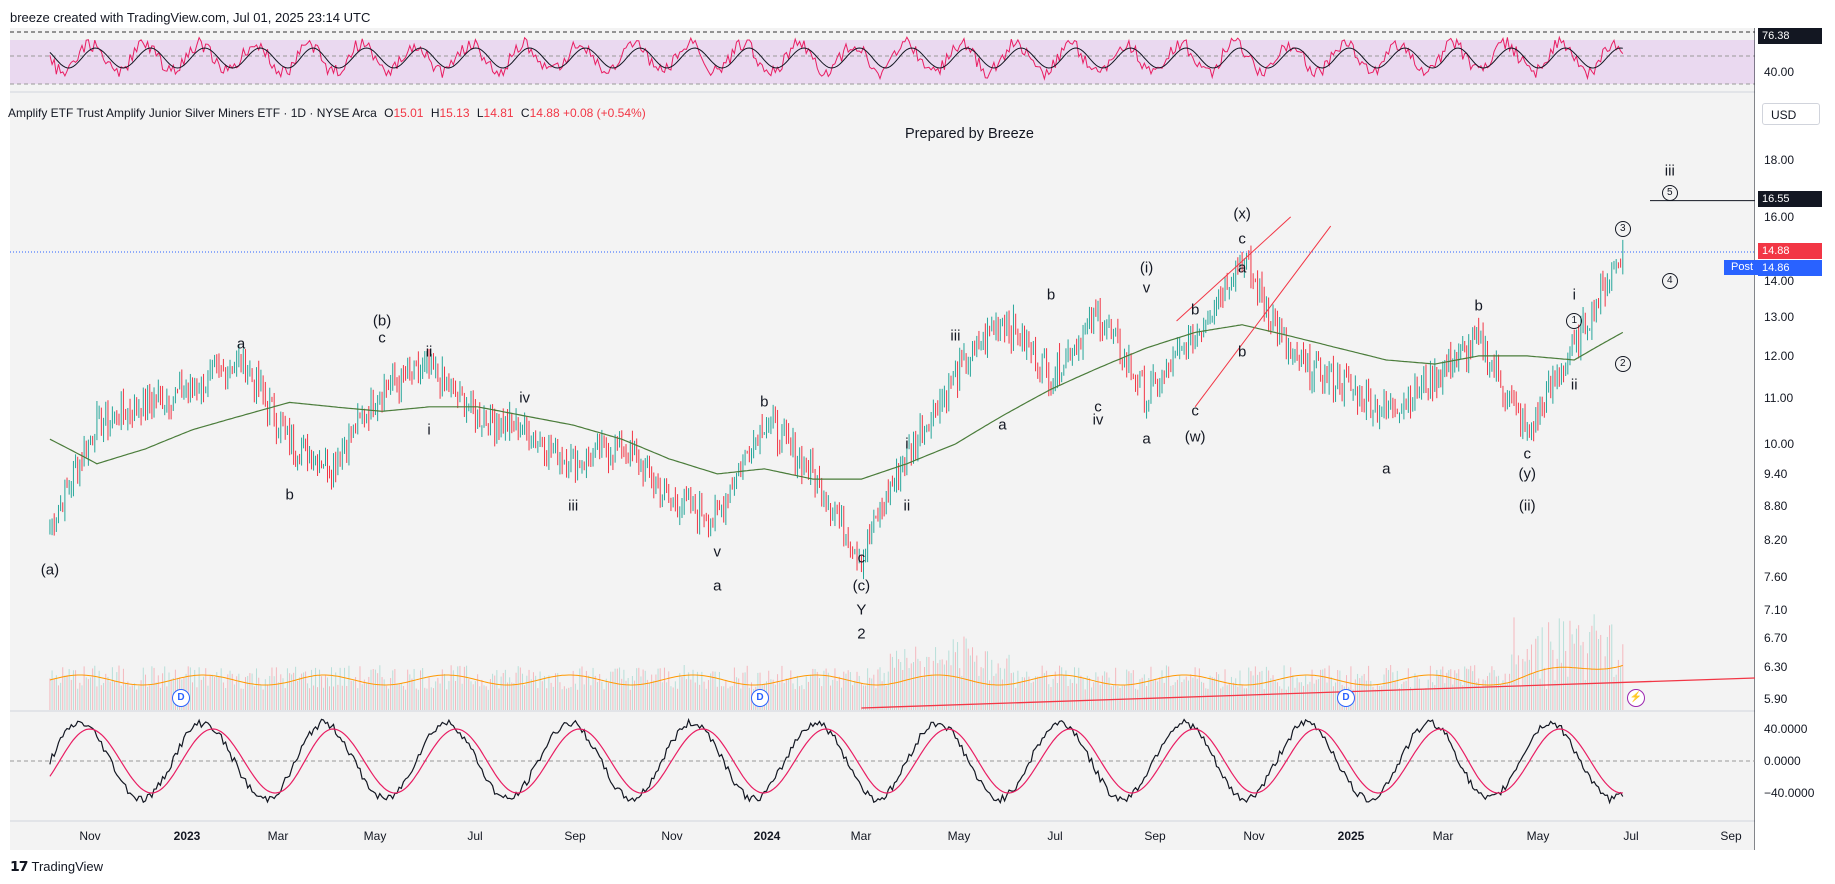 The width and height of the screenshot is (1835, 884). Describe the element at coordinates (525, 398) in the screenshot. I see `wave-label: iv` at that location.